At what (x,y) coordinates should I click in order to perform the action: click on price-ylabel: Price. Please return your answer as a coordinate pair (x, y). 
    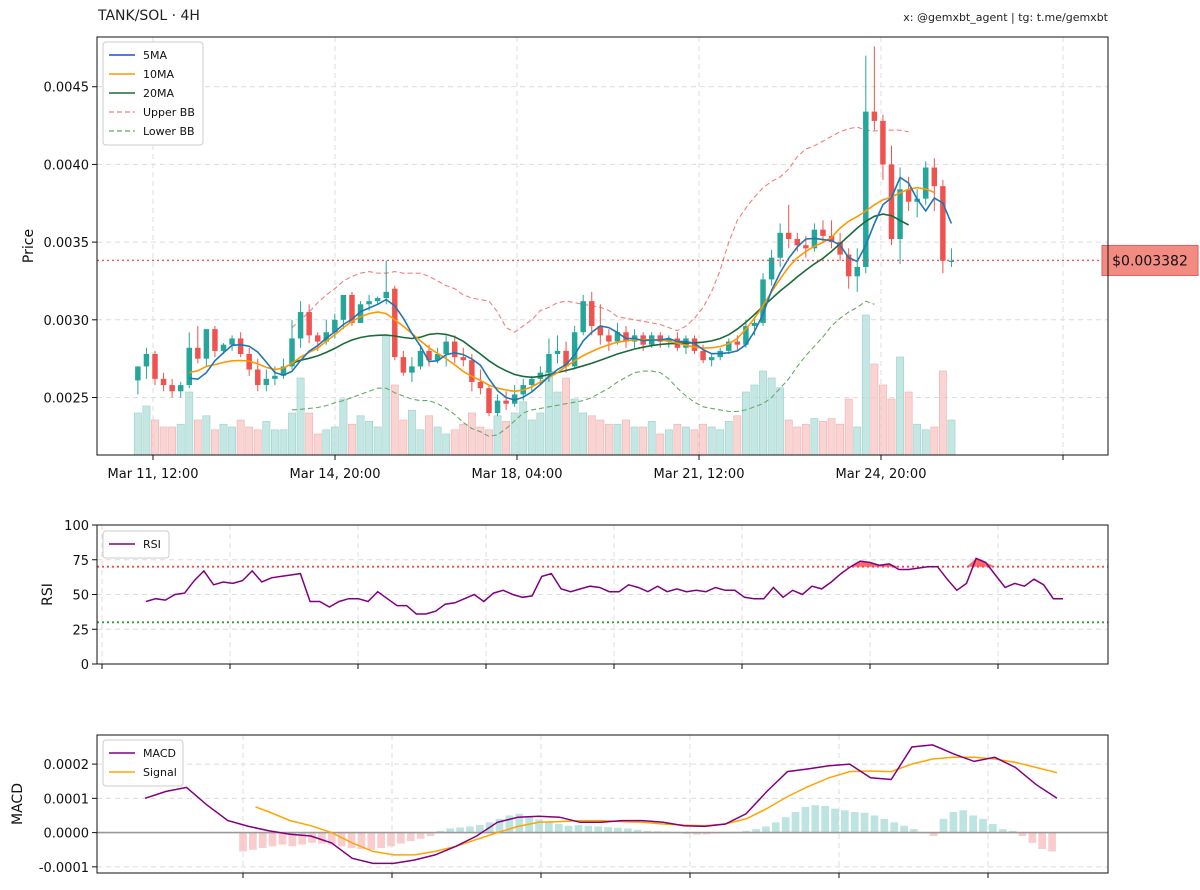
    Looking at the image, I should click on (29, 246).